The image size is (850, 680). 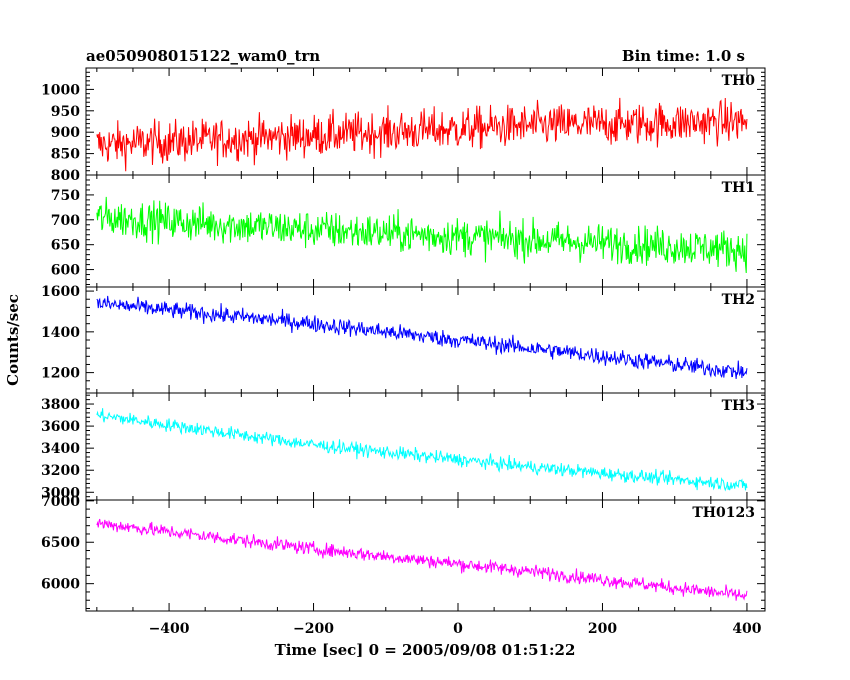 I want to click on chart-title: ae050908015122_wam0_trn, so click(x=203, y=56).